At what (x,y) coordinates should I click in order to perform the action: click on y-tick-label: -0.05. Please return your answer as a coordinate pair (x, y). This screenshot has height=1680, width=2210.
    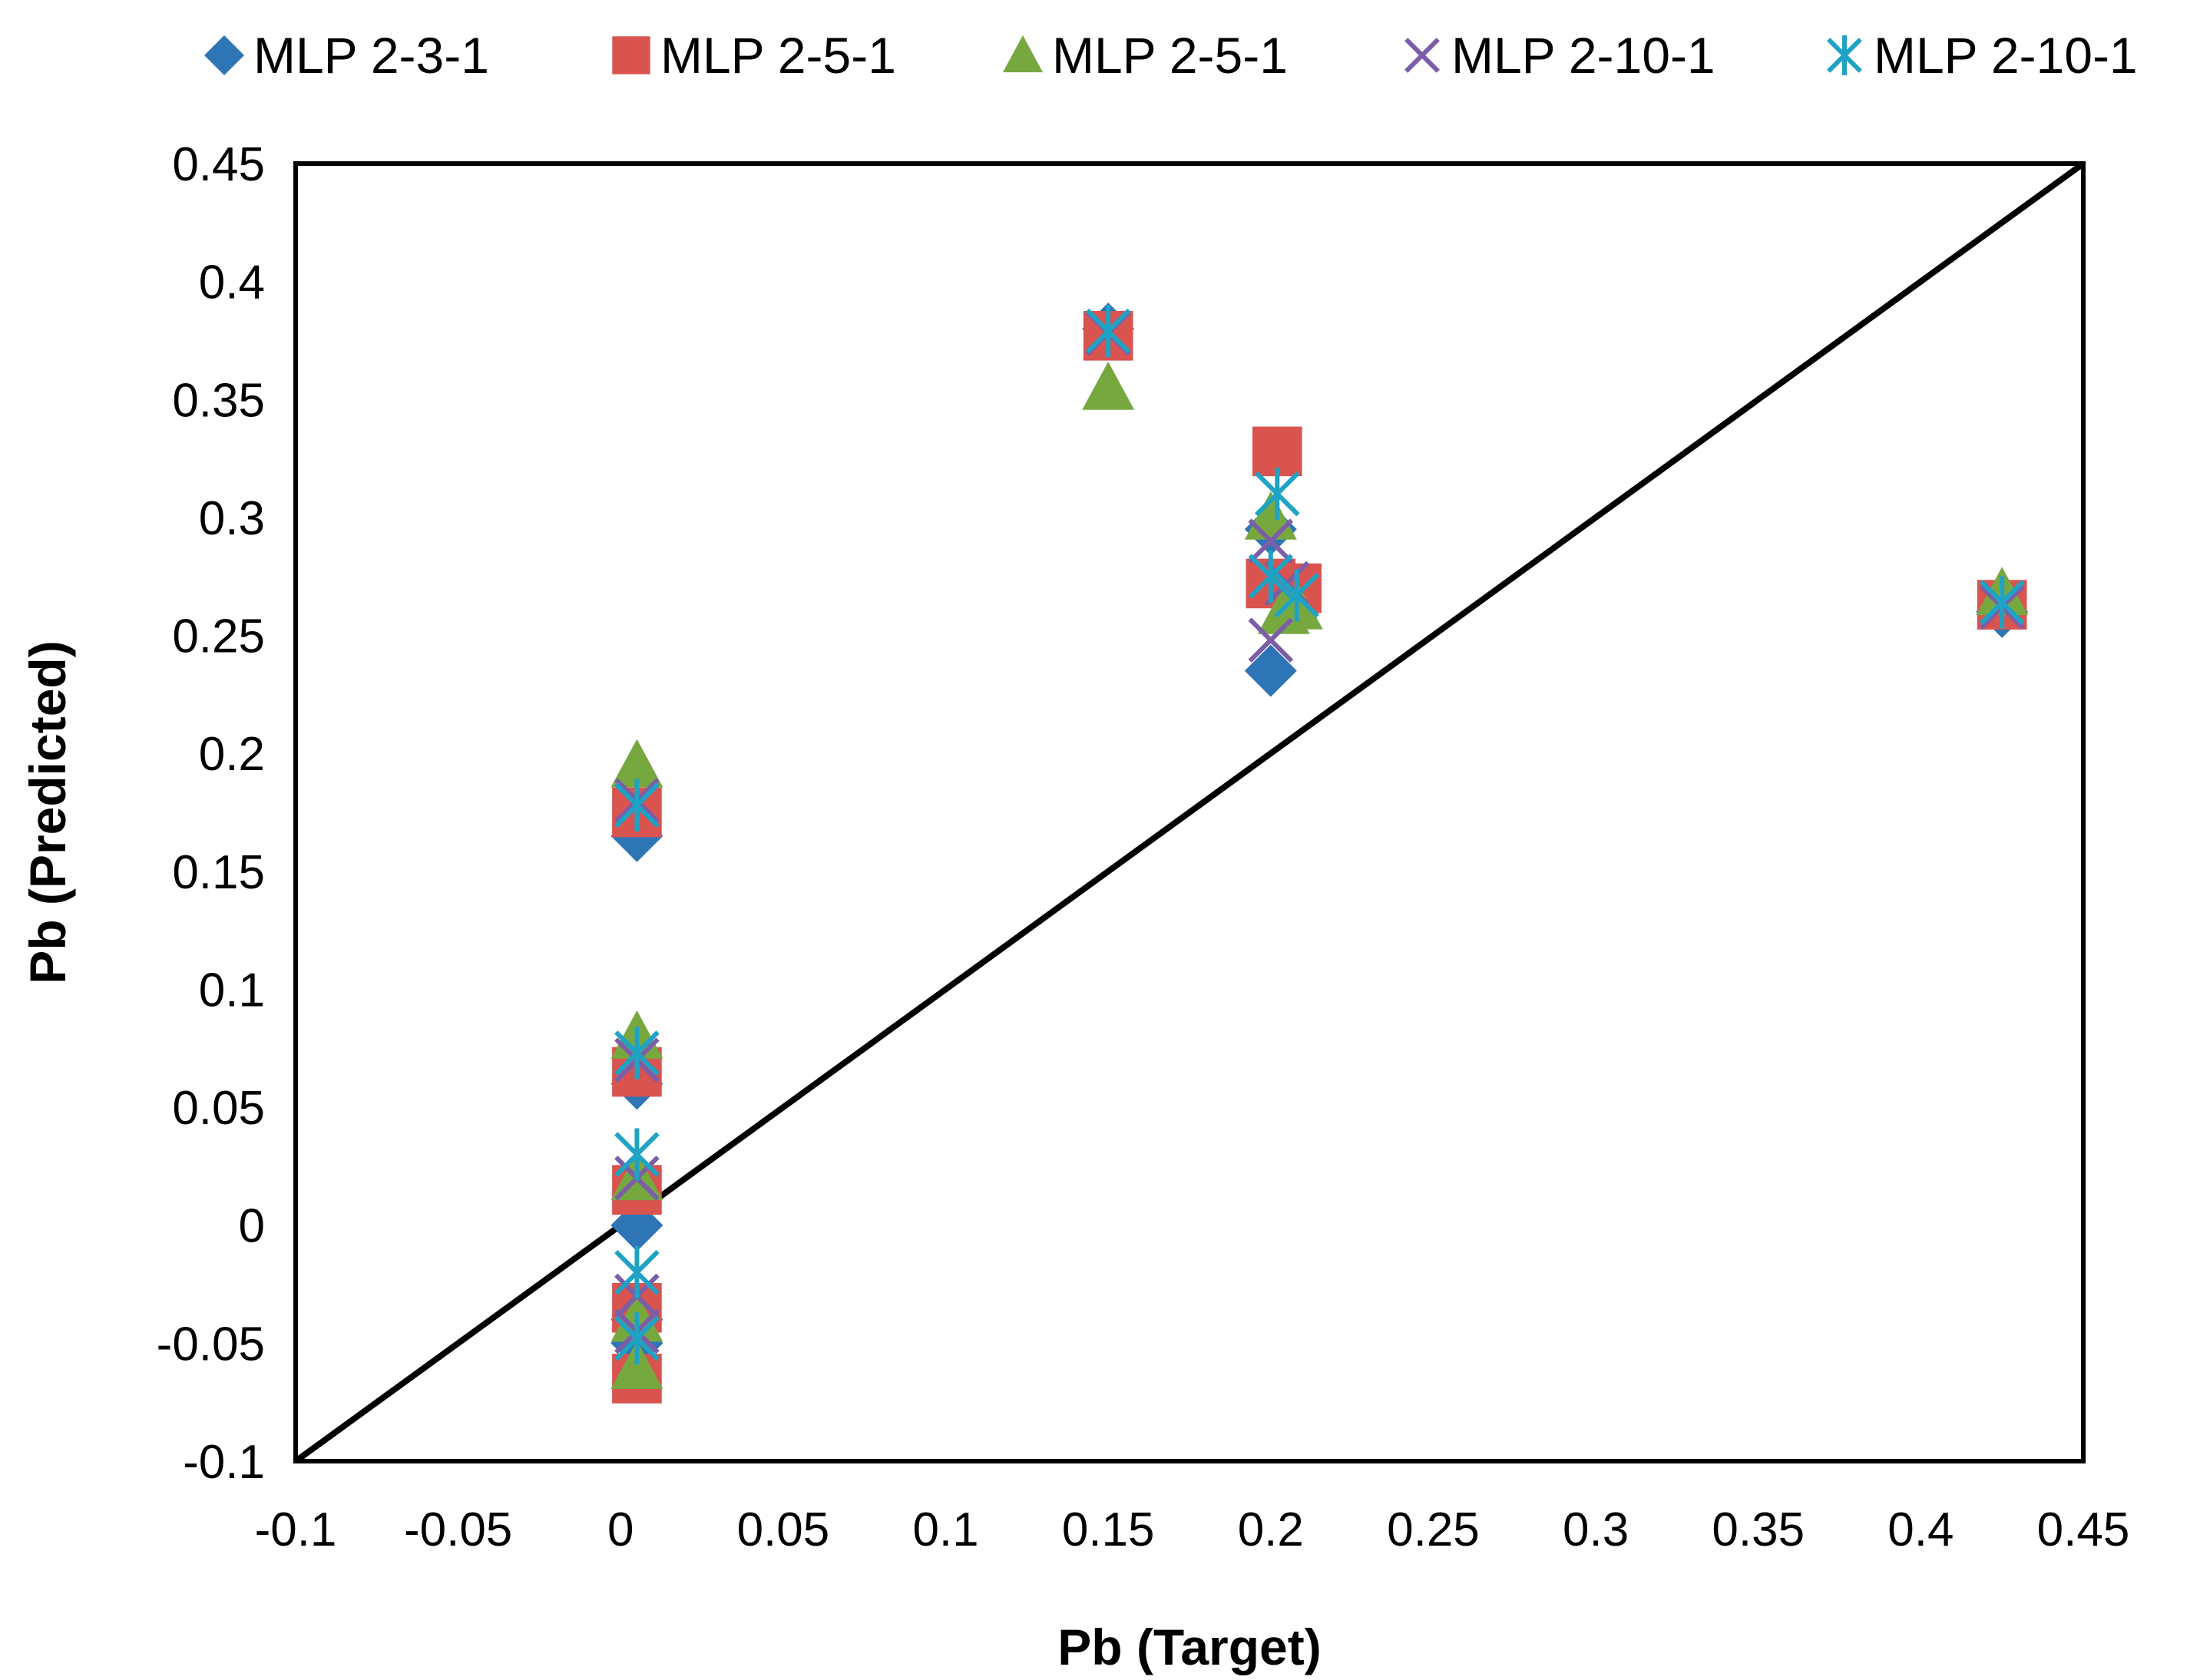
    Looking at the image, I should click on (211, 1344).